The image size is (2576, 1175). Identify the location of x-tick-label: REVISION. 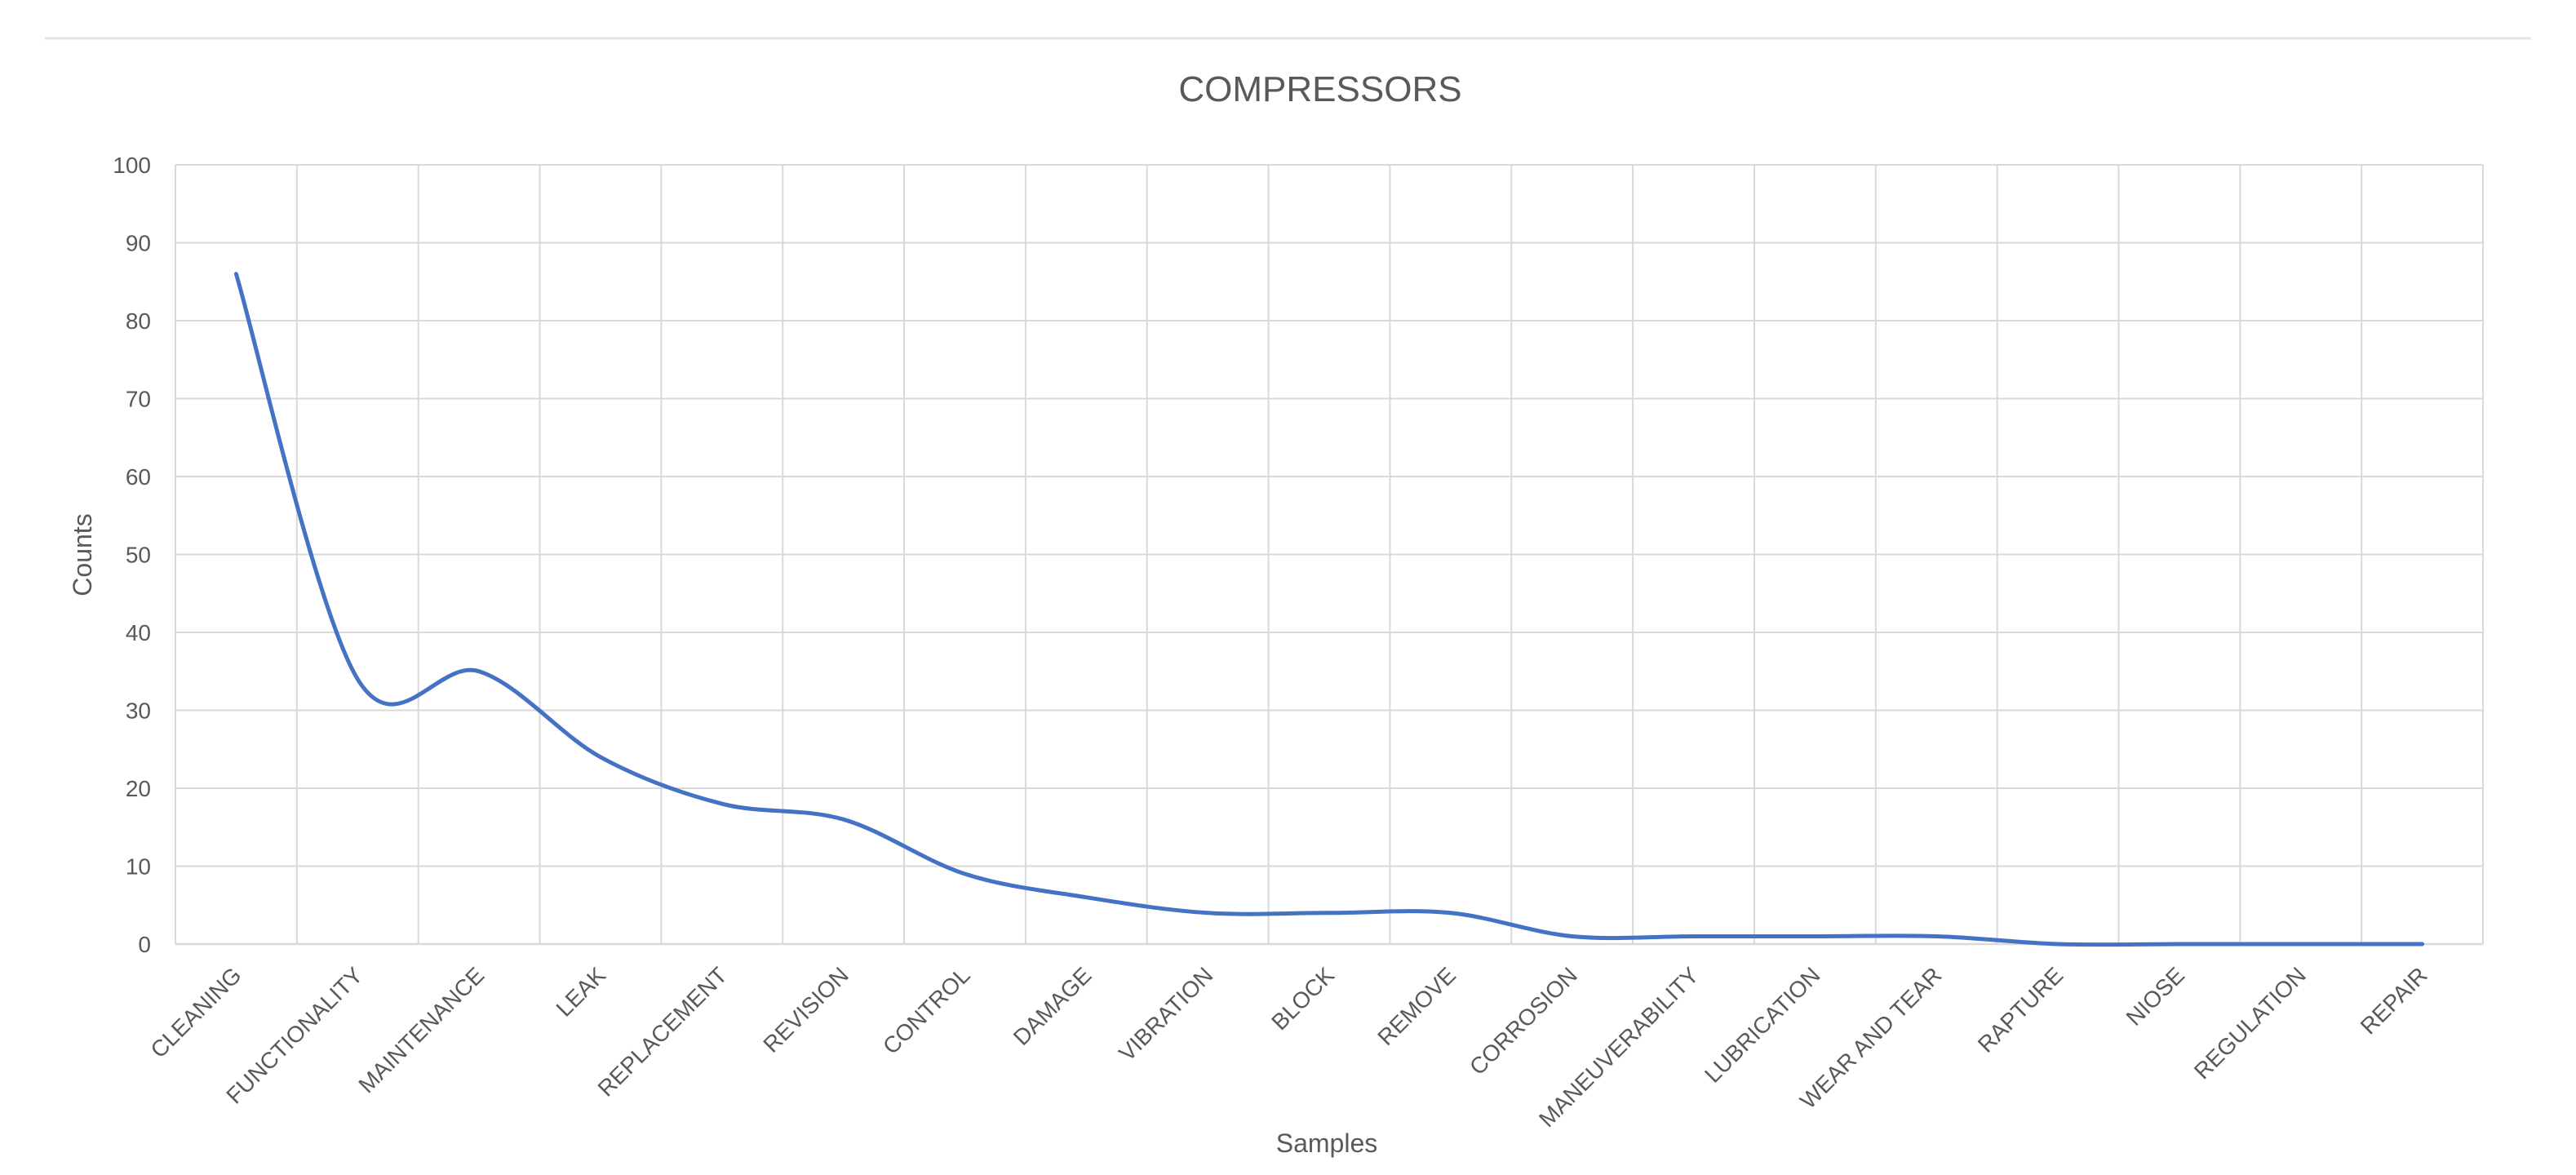
(805, 1010).